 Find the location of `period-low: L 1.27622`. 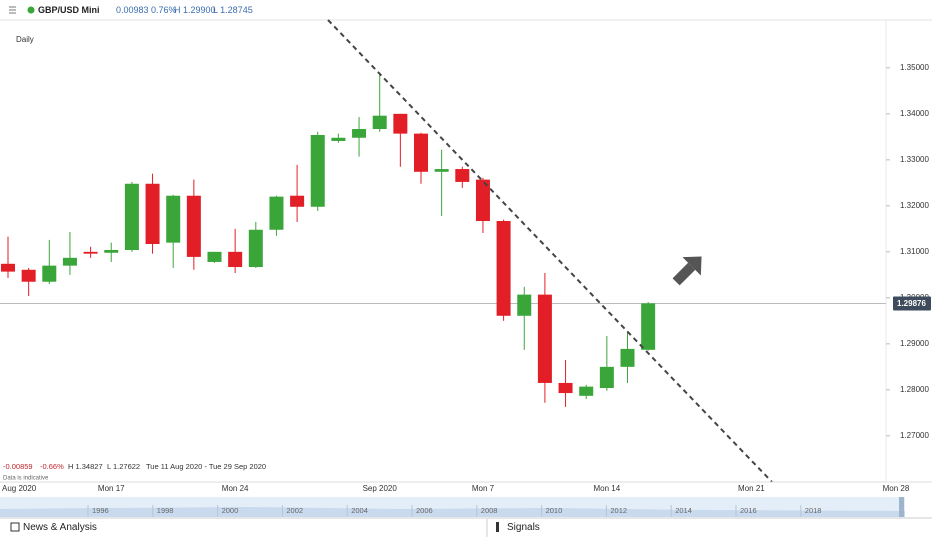

period-low: L 1.27622 is located at coordinates (123, 466).